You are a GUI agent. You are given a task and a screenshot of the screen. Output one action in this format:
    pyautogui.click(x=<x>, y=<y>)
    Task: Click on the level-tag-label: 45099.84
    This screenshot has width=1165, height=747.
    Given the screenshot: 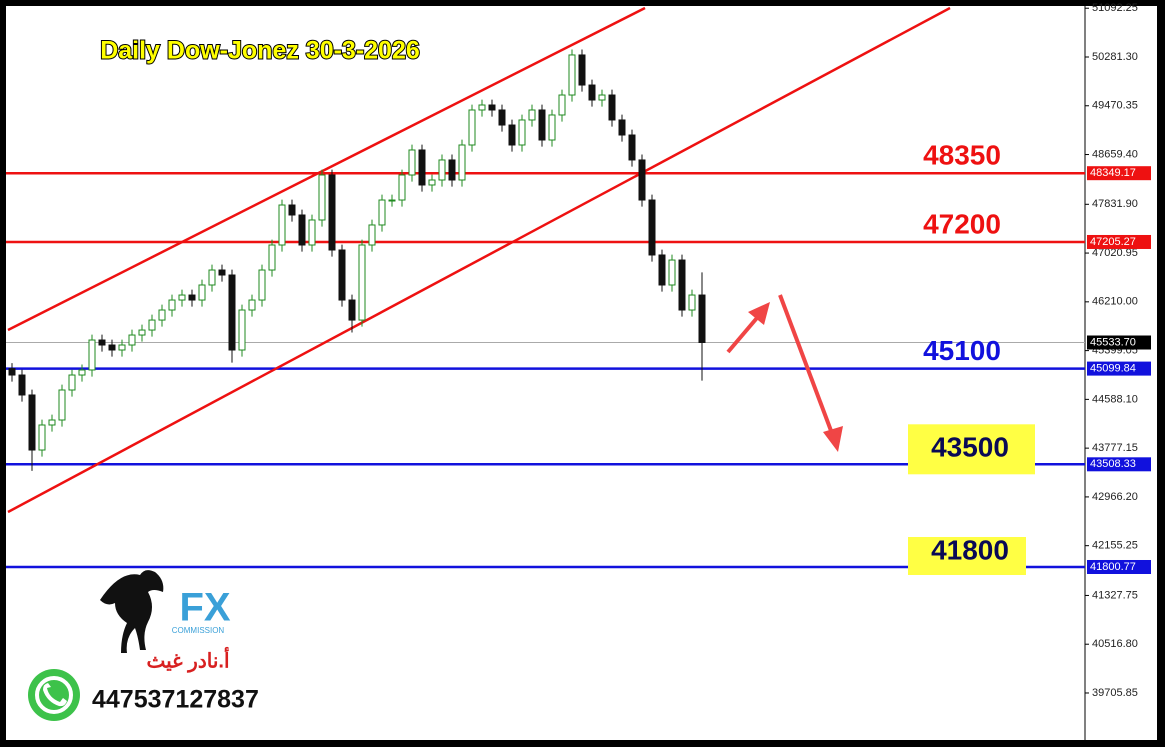 What is the action you would take?
    pyautogui.click(x=1113, y=369)
    